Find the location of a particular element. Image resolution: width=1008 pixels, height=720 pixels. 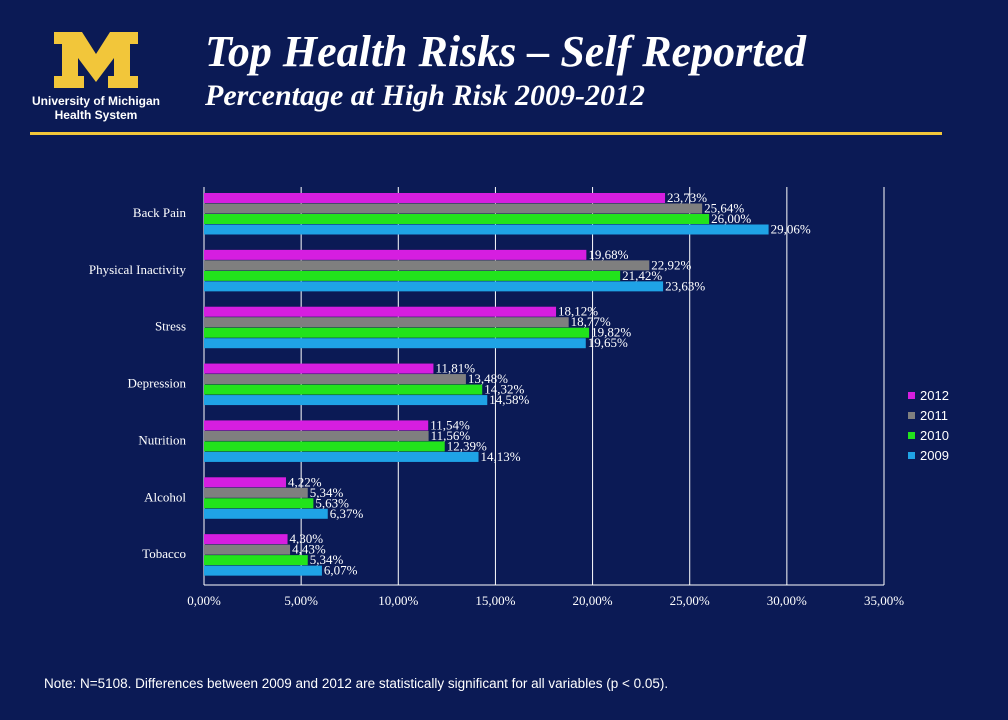

category-label: Tobacco is located at coordinates (164, 553).